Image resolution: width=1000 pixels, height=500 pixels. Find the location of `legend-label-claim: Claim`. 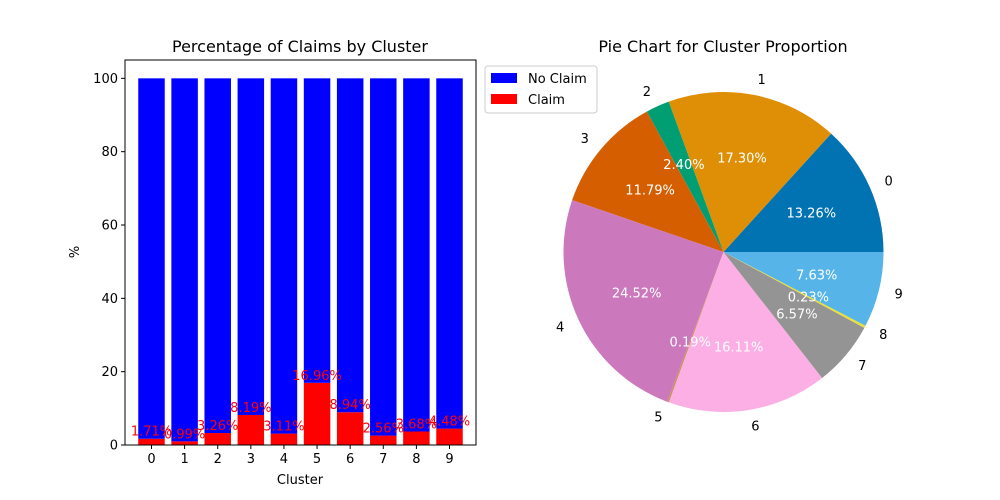

legend-label-claim: Claim is located at coordinates (546, 100).